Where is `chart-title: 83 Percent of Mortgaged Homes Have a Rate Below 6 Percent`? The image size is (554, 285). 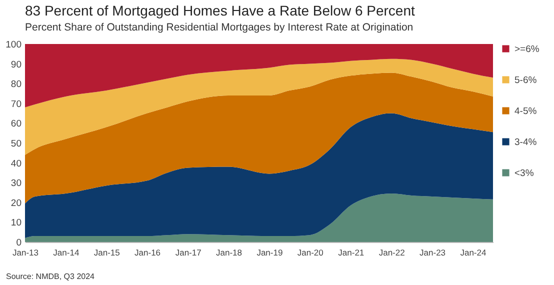 chart-title: 83 Percent of Mortgaged Homes Have a Rate Below 6 Percent is located at coordinates (220, 10).